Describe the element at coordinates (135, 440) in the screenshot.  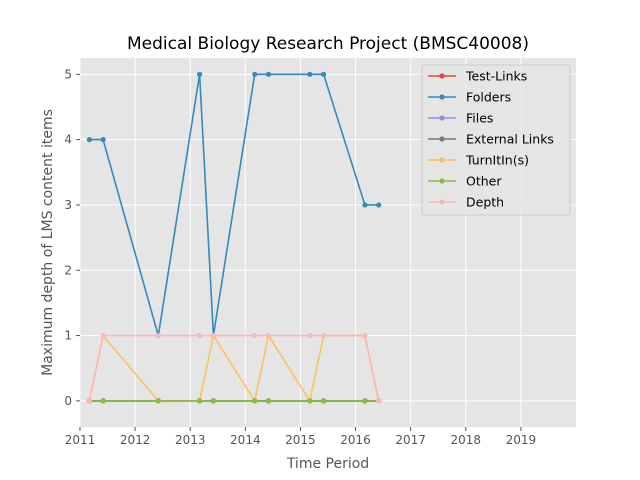
I see `x-tick-label: 2012` at that location.